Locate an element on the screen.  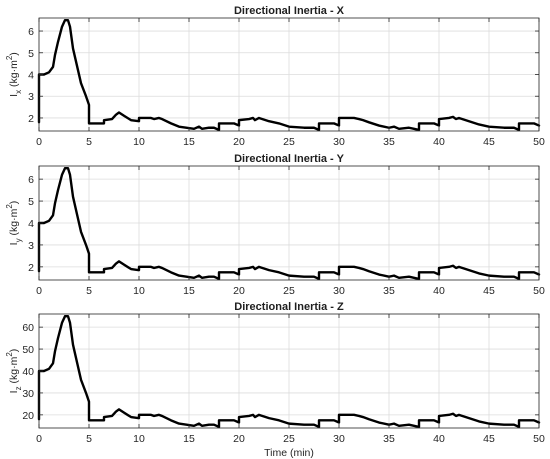
y-axis-label: Iz (kg·m2) is located at coordinates (14, 371).